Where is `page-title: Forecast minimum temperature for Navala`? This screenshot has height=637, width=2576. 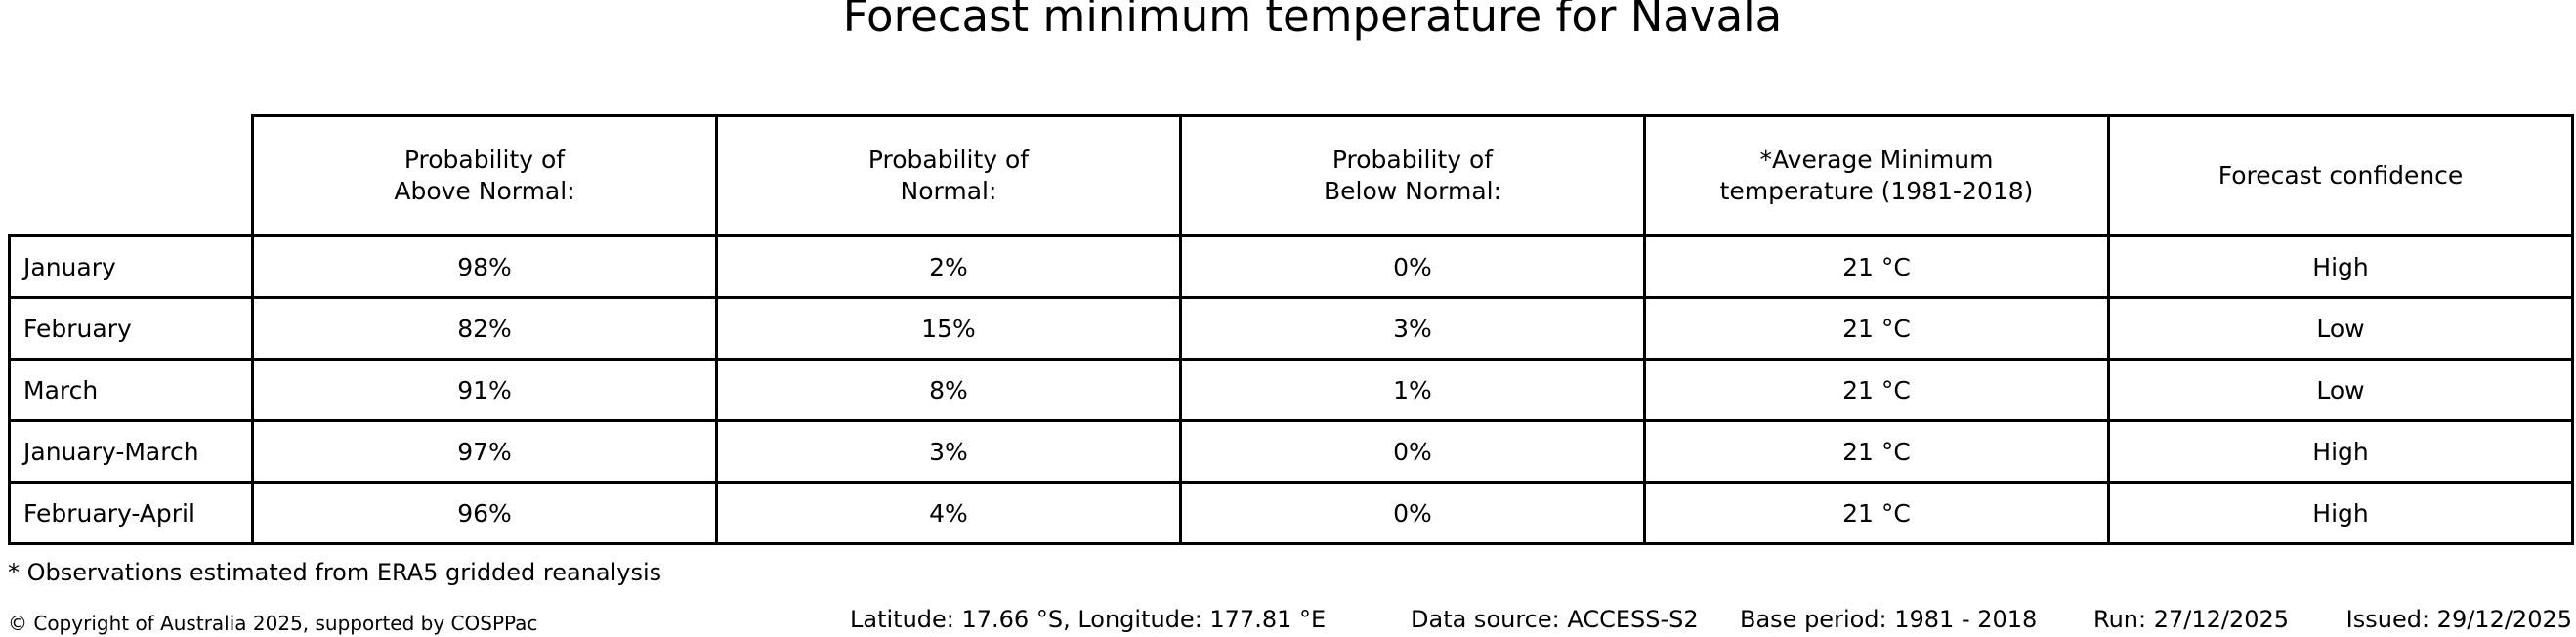 page-title: Forecast minimum temperature for Navala is located at coordinates (1312, 21).